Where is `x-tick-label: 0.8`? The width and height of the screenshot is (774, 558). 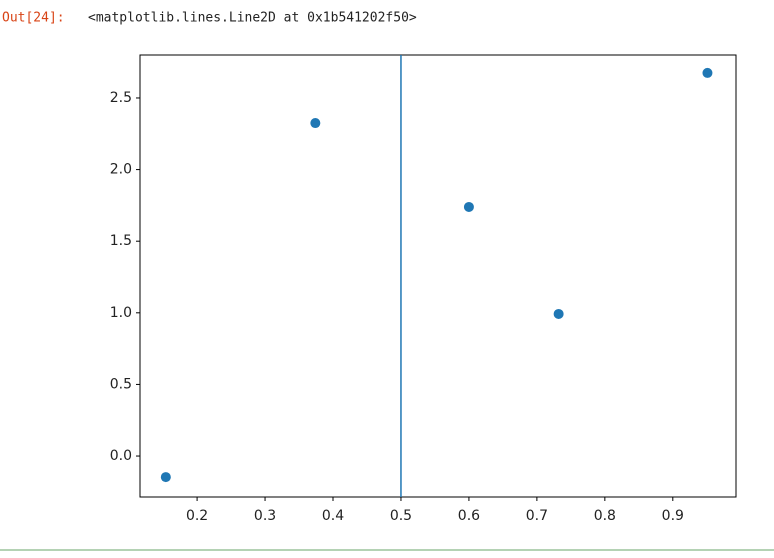 x-tick-label: 0.8 is located at coordinates (605, 516).